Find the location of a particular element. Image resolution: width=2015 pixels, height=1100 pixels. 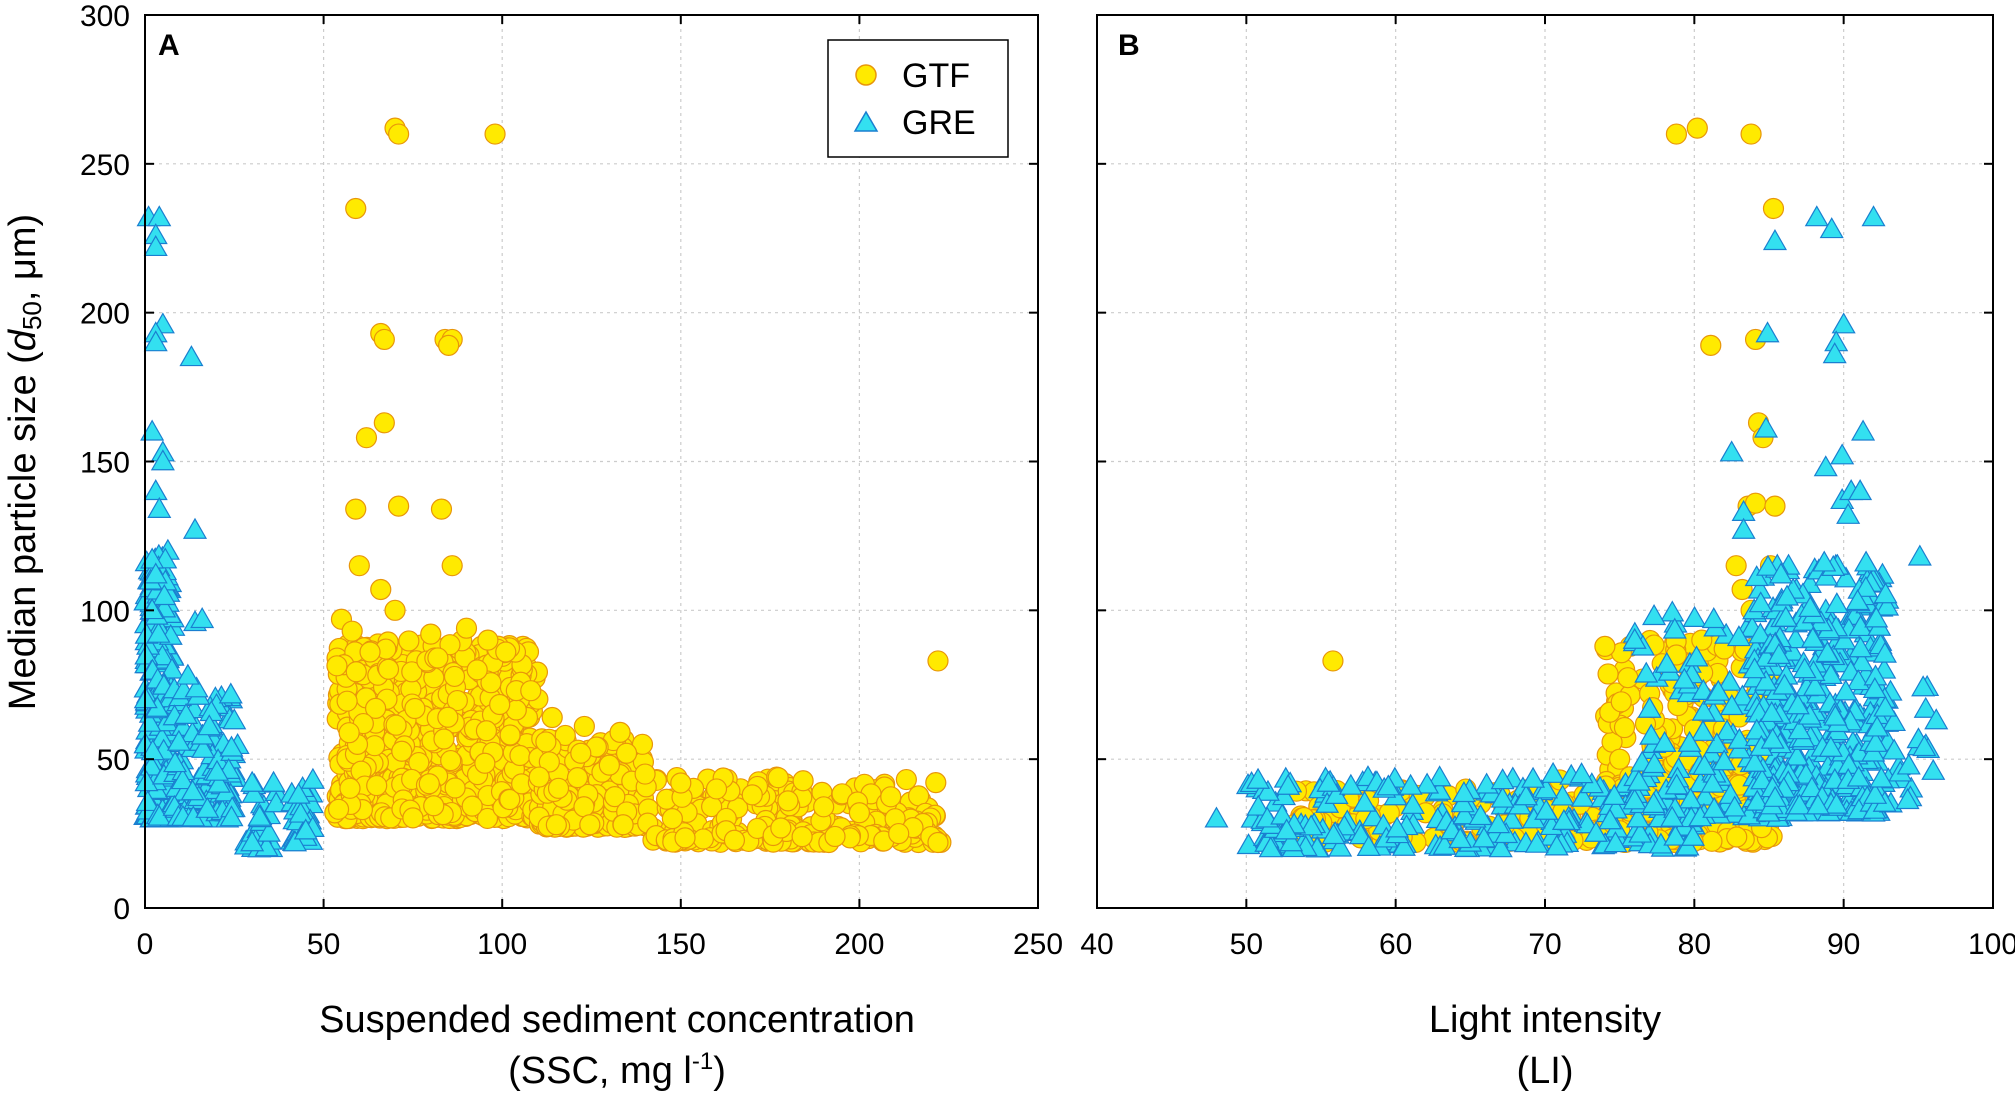

y-axis-label-subscript: 50 is located at coordinates (32, 315).